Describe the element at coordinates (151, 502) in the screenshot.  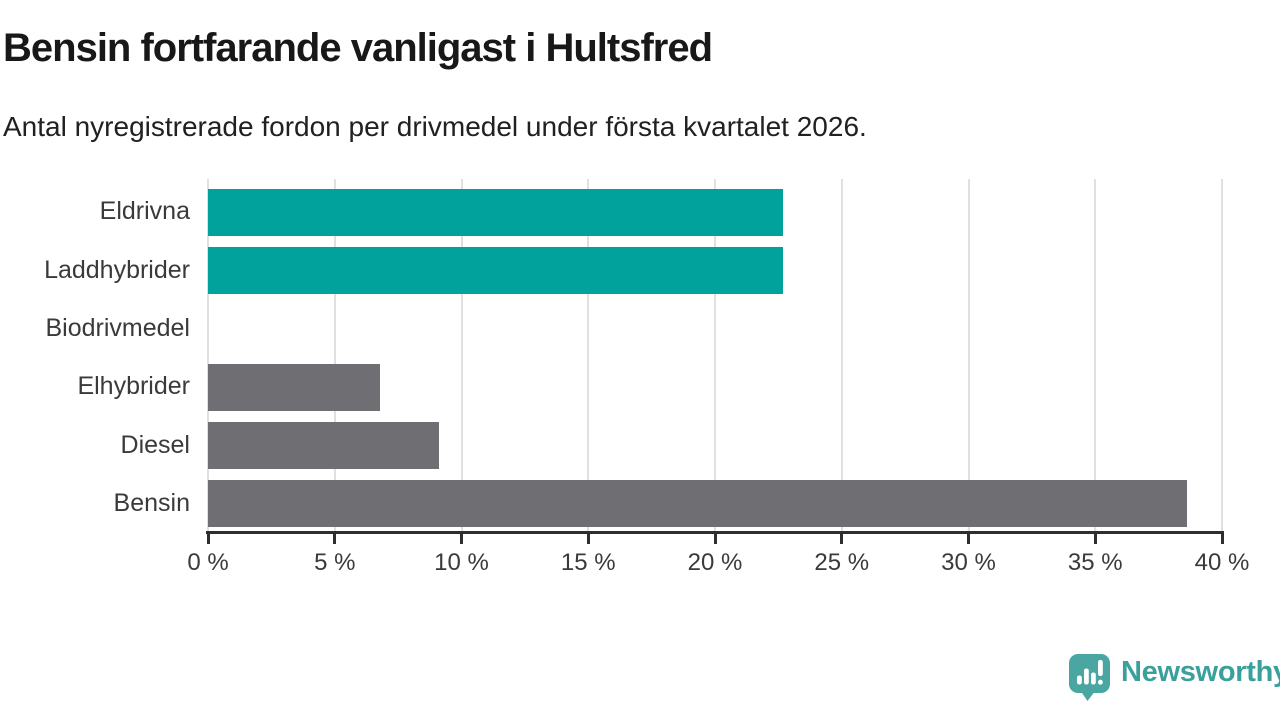
I see `category-label: Bensin` at that location.